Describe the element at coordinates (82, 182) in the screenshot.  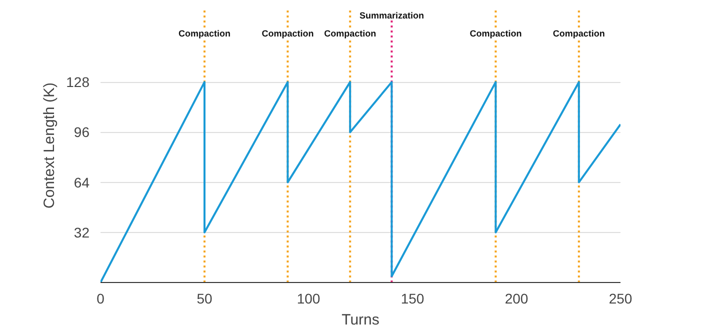
I see `y-tick-label: 64` at that location.